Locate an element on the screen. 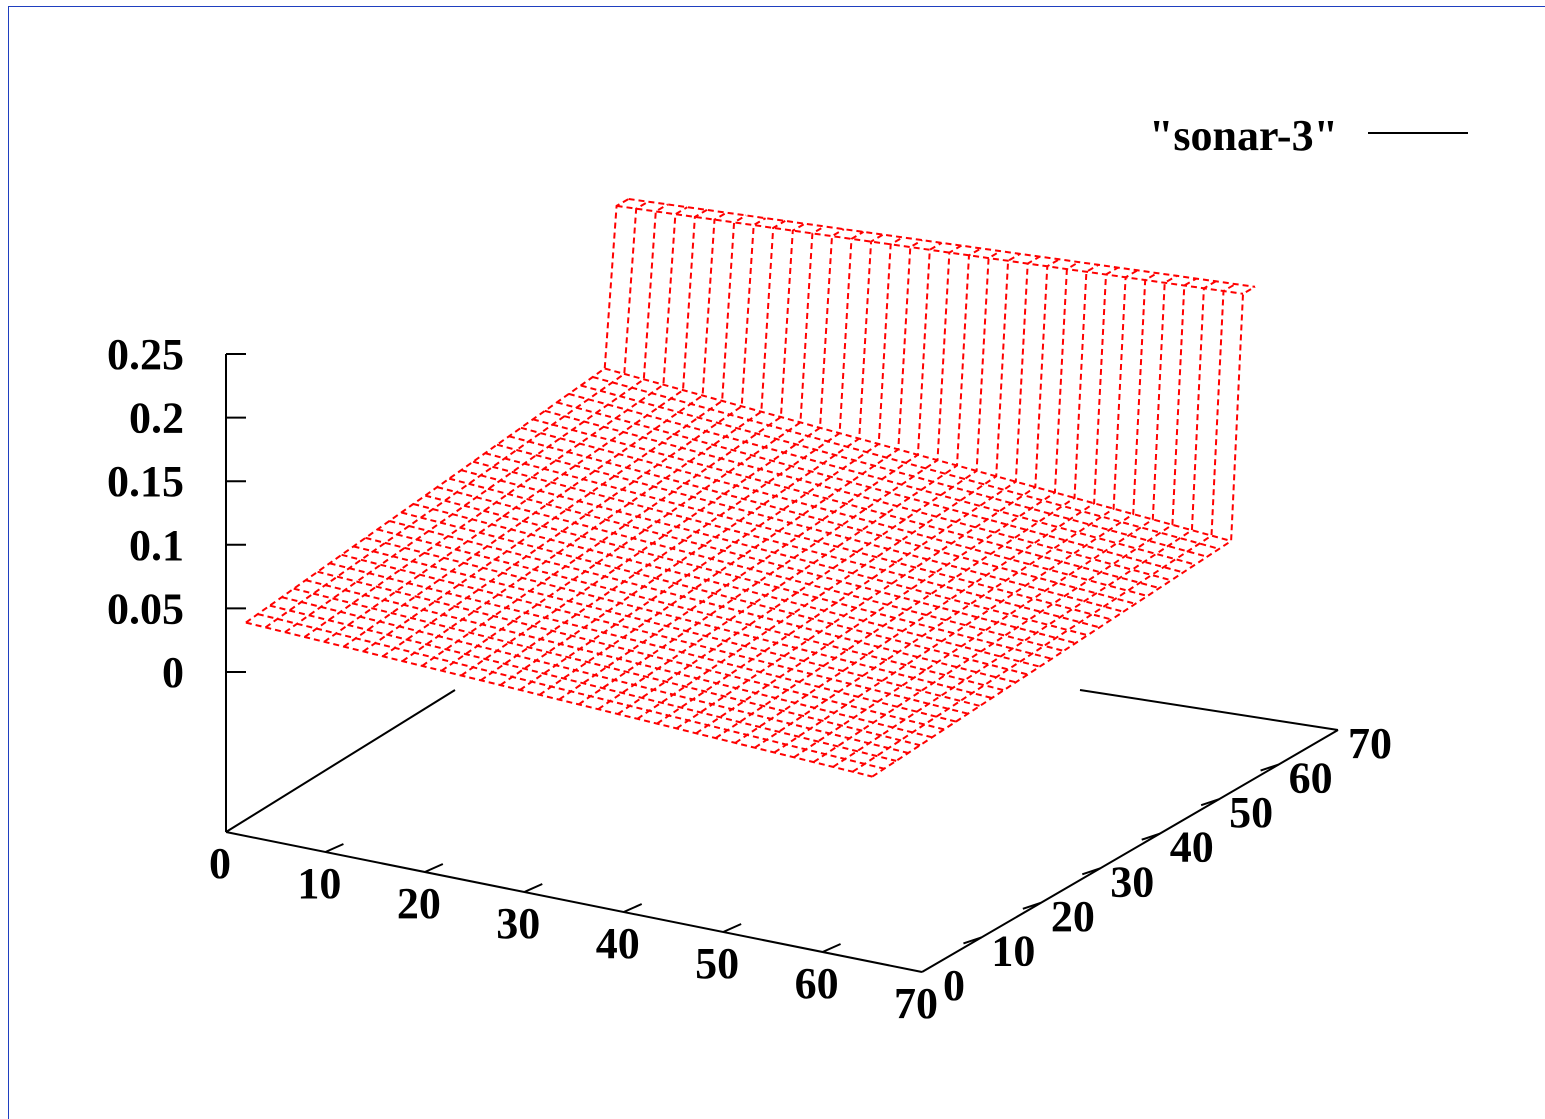 The image size is (1545, 1119). y-axis-line is located at coordinates (1130, 851).